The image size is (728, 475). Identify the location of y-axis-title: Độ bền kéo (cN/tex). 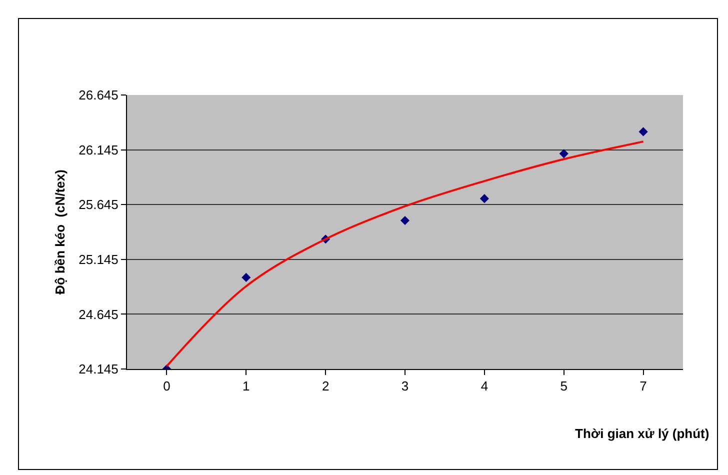
(60, 232).